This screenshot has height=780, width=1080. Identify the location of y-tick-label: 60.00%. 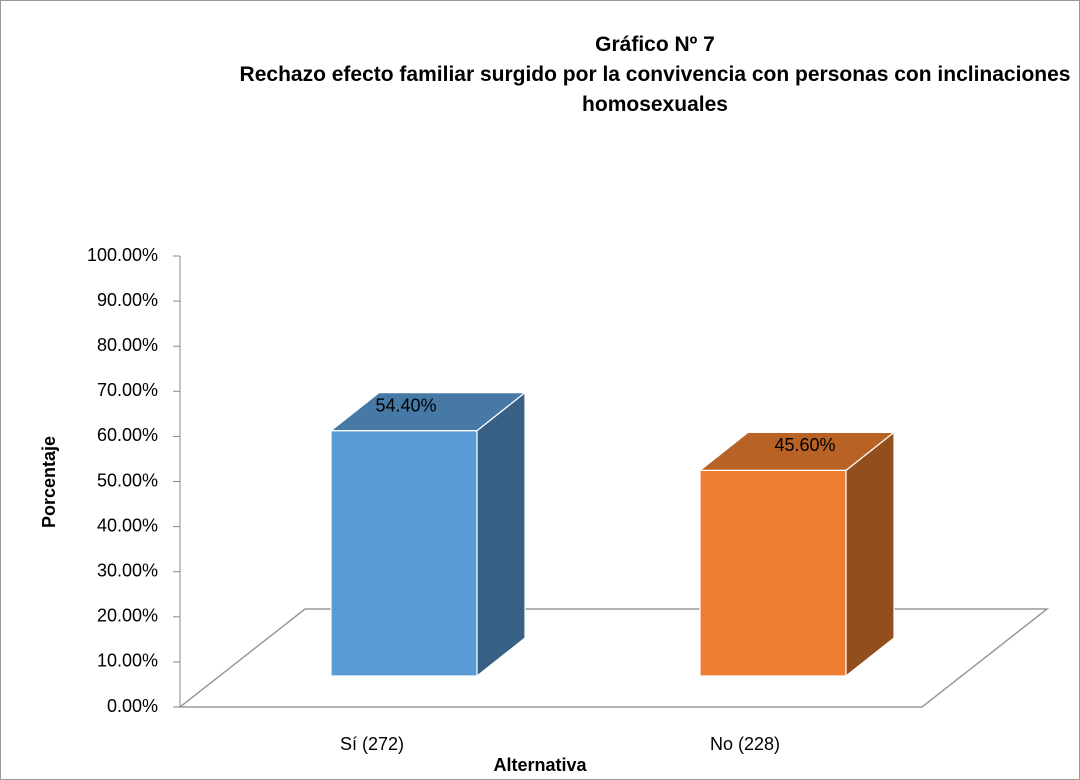
(127, 435).